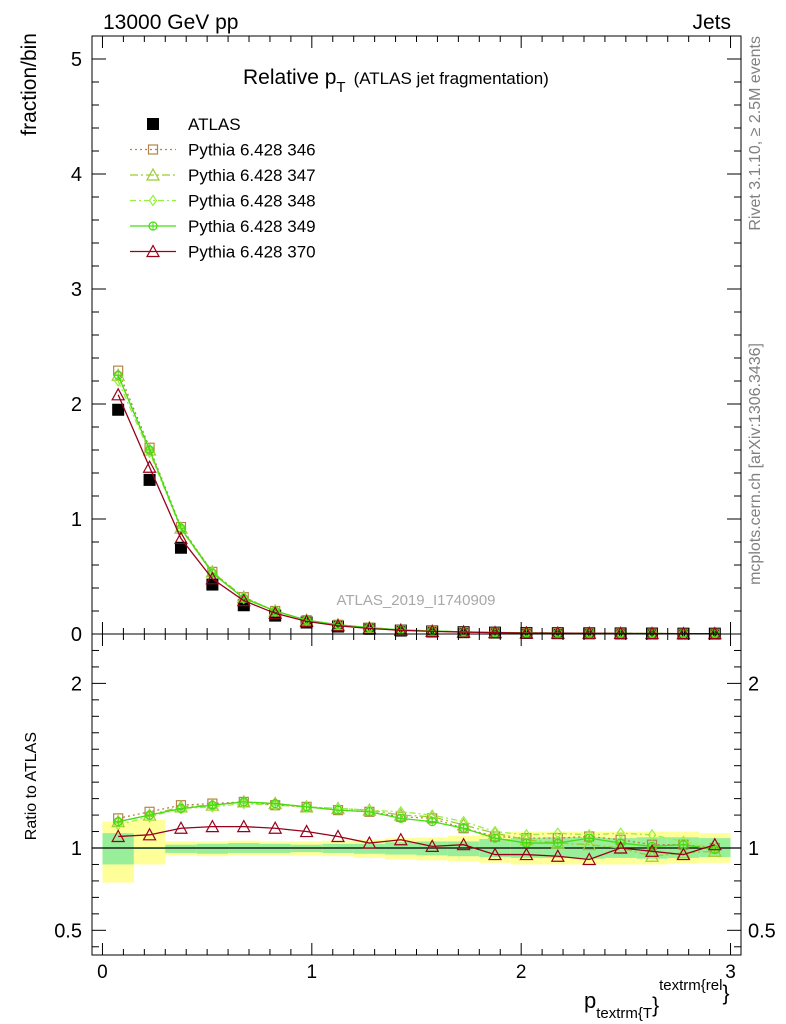 The height and width of the screenshot is (1024, 786). Describe the element at coordinates (76, 635) in the screenshot. I see `main-y-tick-label: 0` at that location.